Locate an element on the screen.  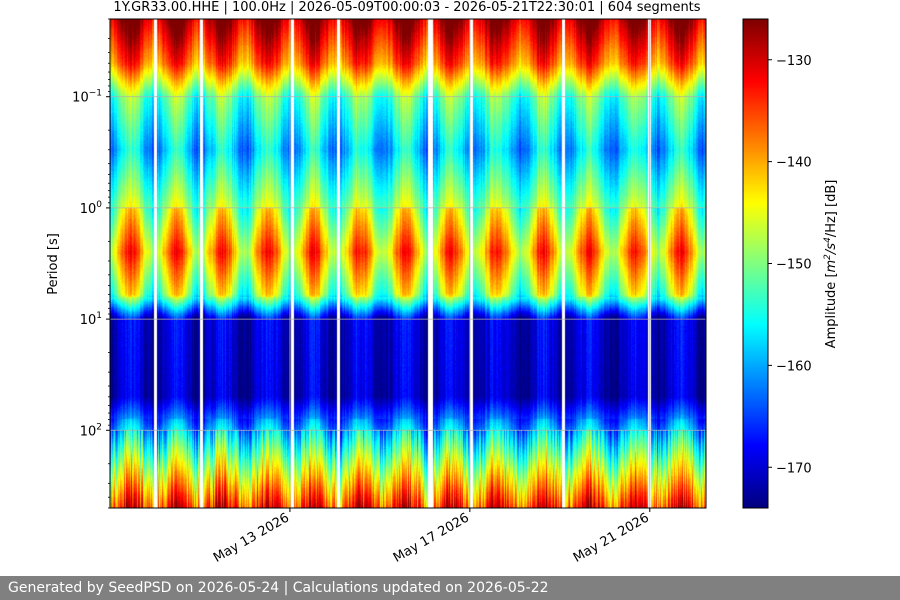
x-axis-ticks: May 13 2026 May 17 2026 May 21 2026 is located at coordinates (431, 537).